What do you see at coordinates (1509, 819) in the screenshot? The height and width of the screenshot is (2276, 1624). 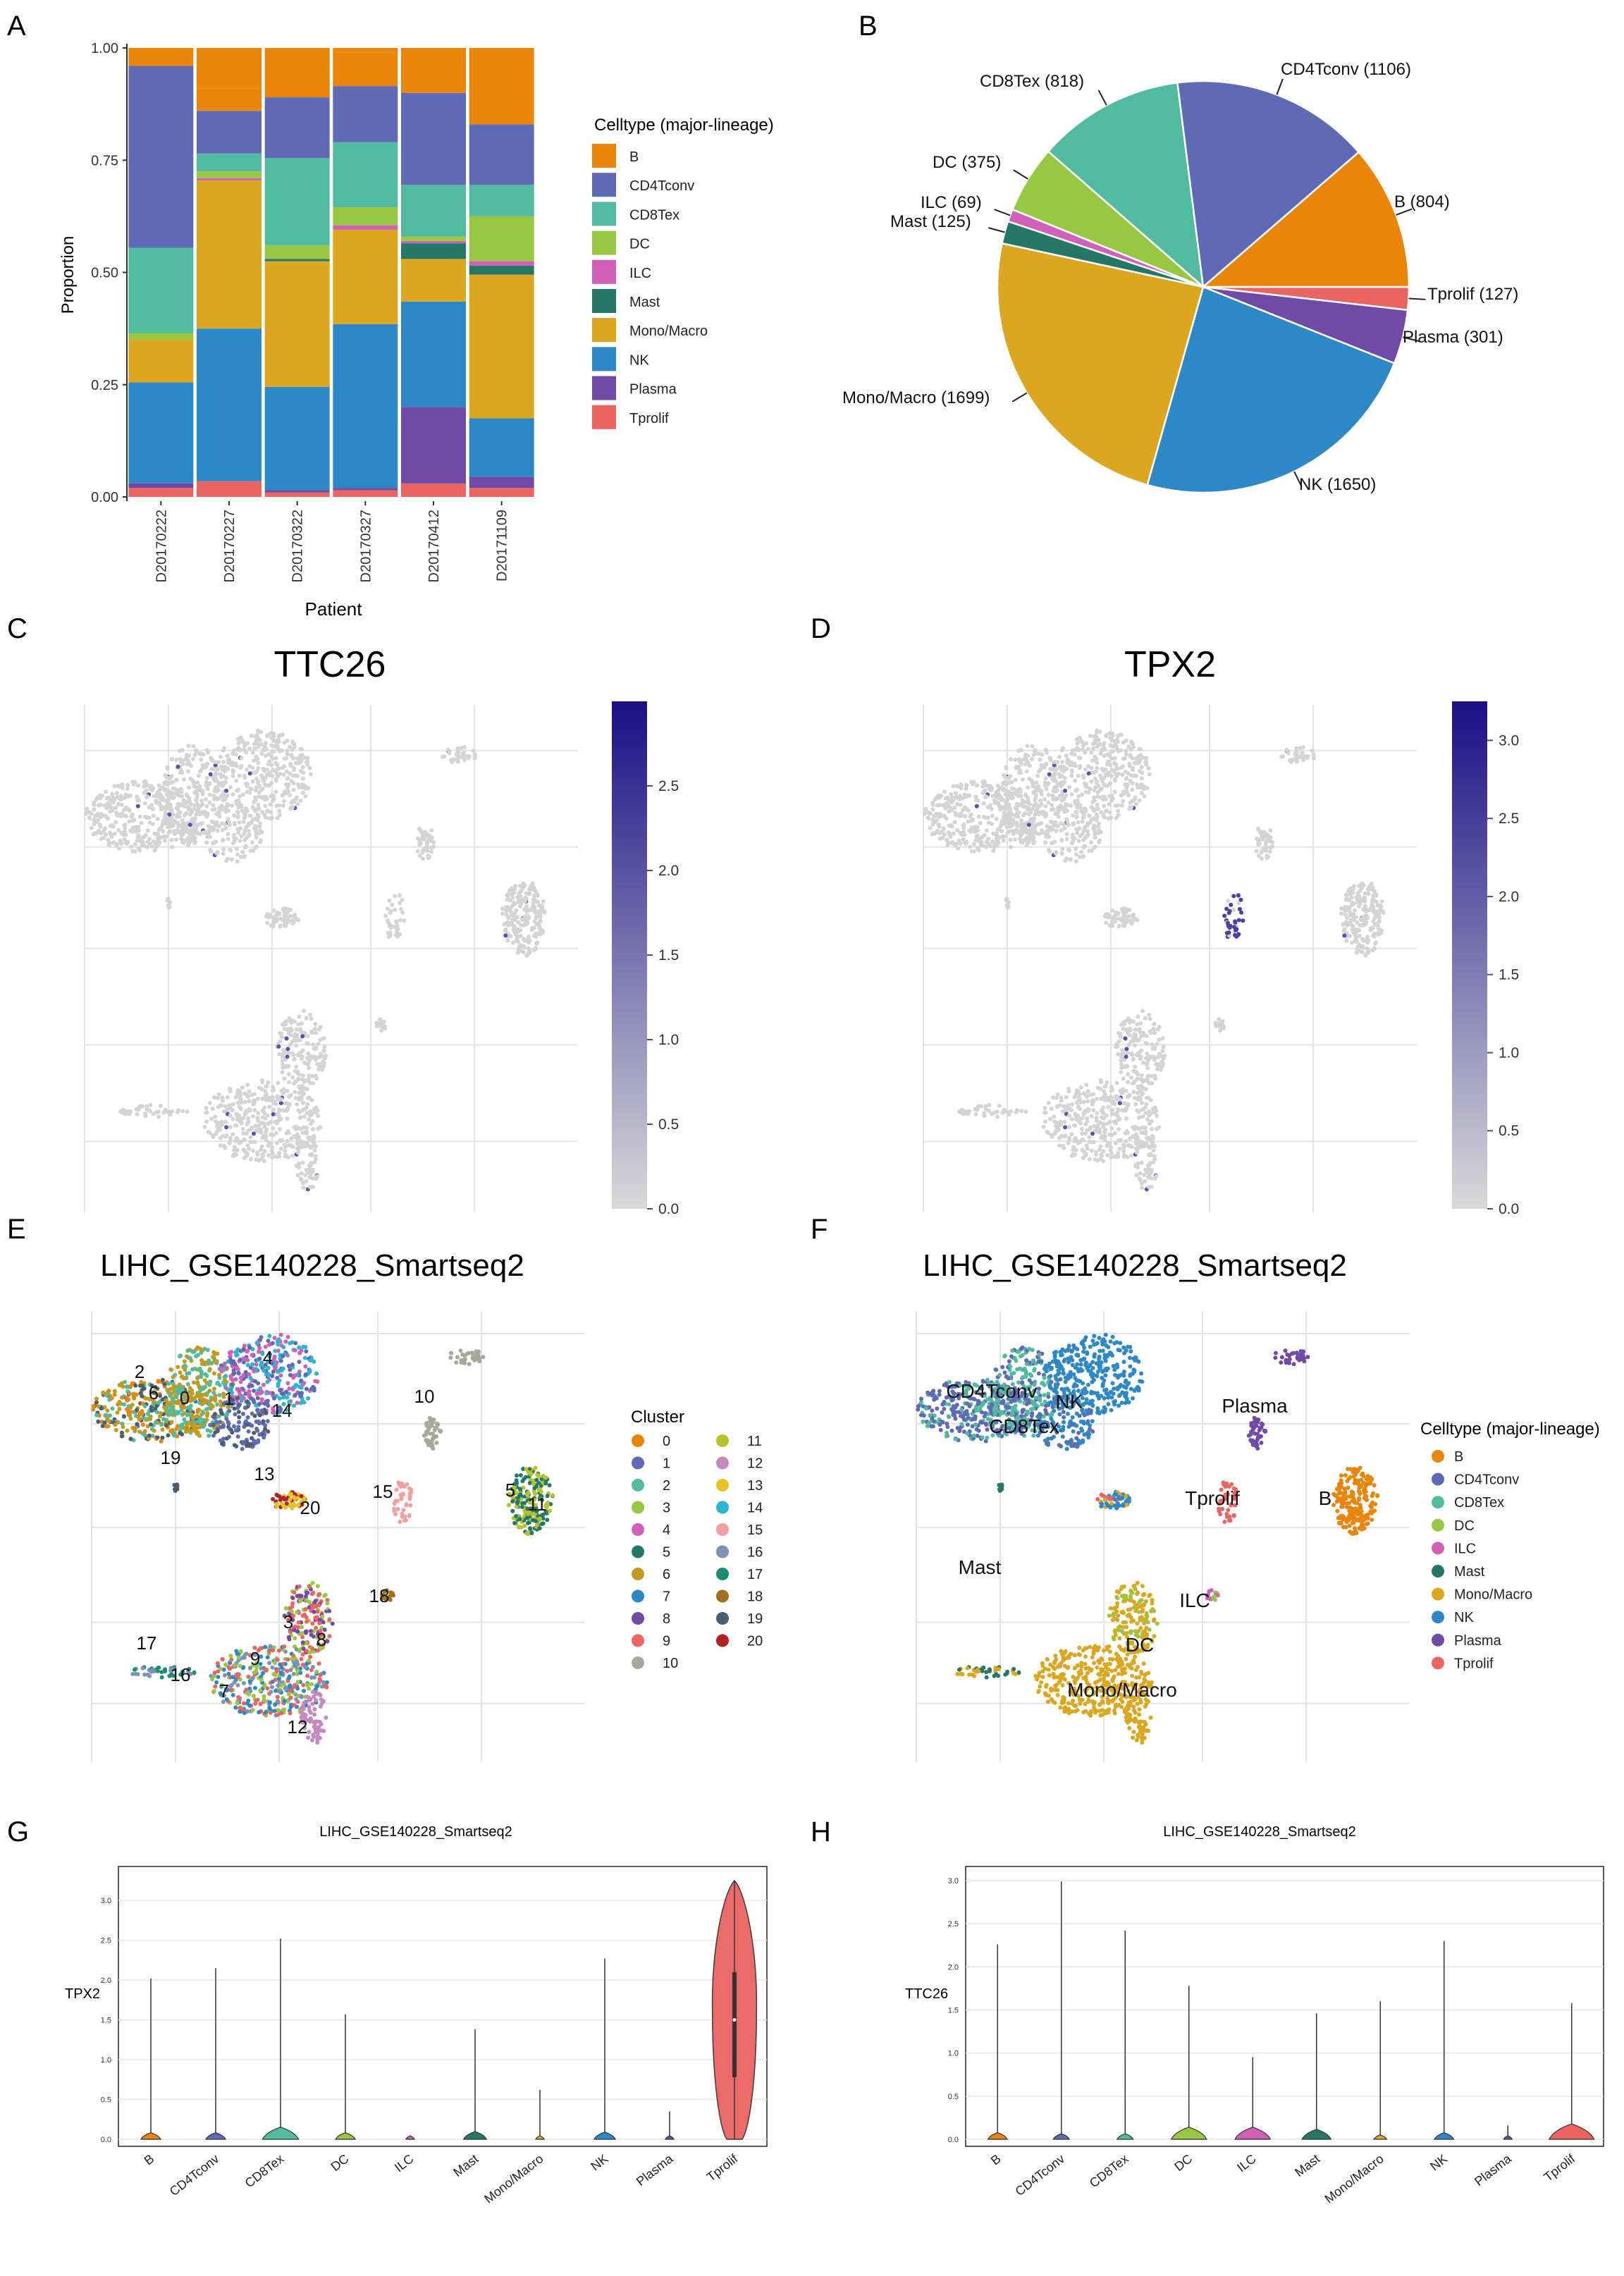 I see `colorbar-tick-label: 2.5` at bounding box center [1509, 819].